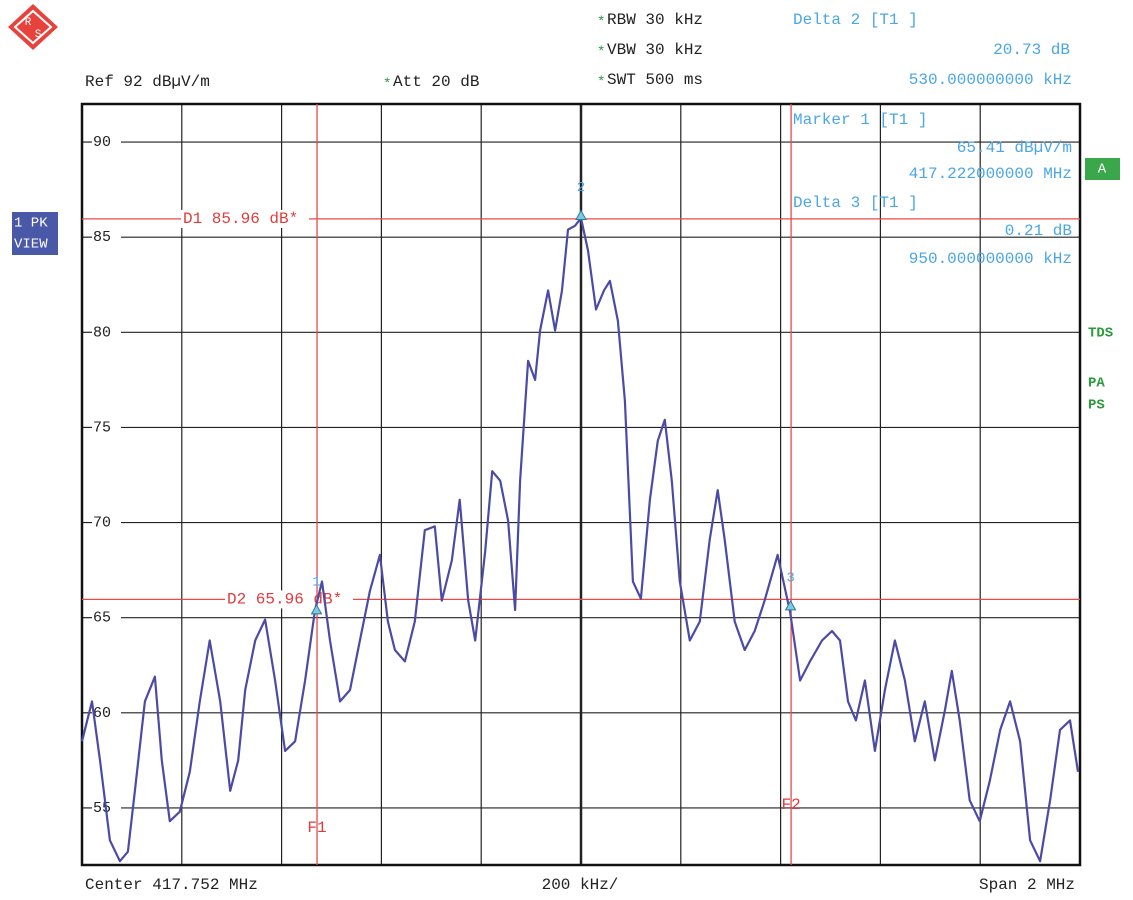 Image resolution: width=1133 pixels, height=900 pixels. I want to click on status-flag: TDS, so click(1100, 334).